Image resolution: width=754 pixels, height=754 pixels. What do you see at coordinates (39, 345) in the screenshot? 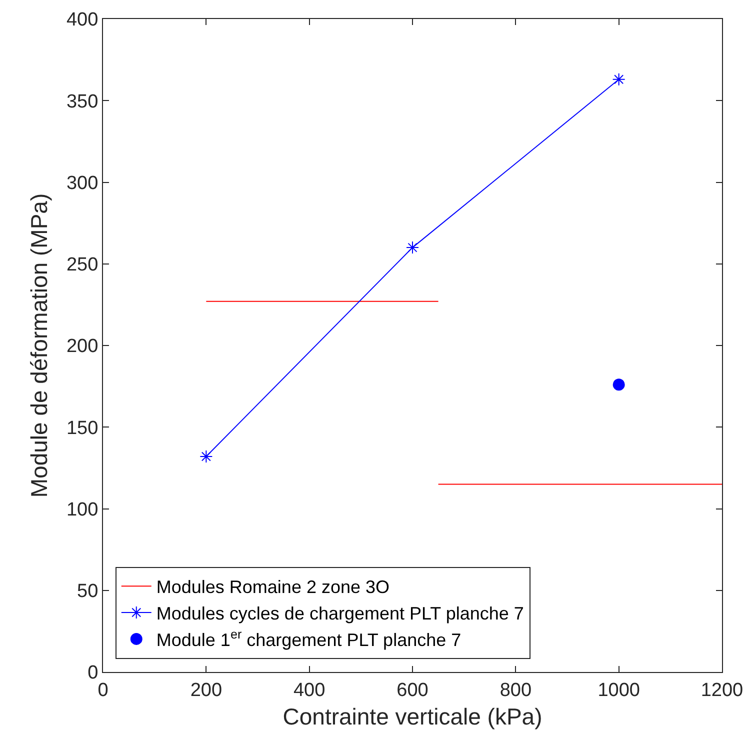
I see `y-axis-title: Module de déformation (MPa)` at bounding box center [39, 345].